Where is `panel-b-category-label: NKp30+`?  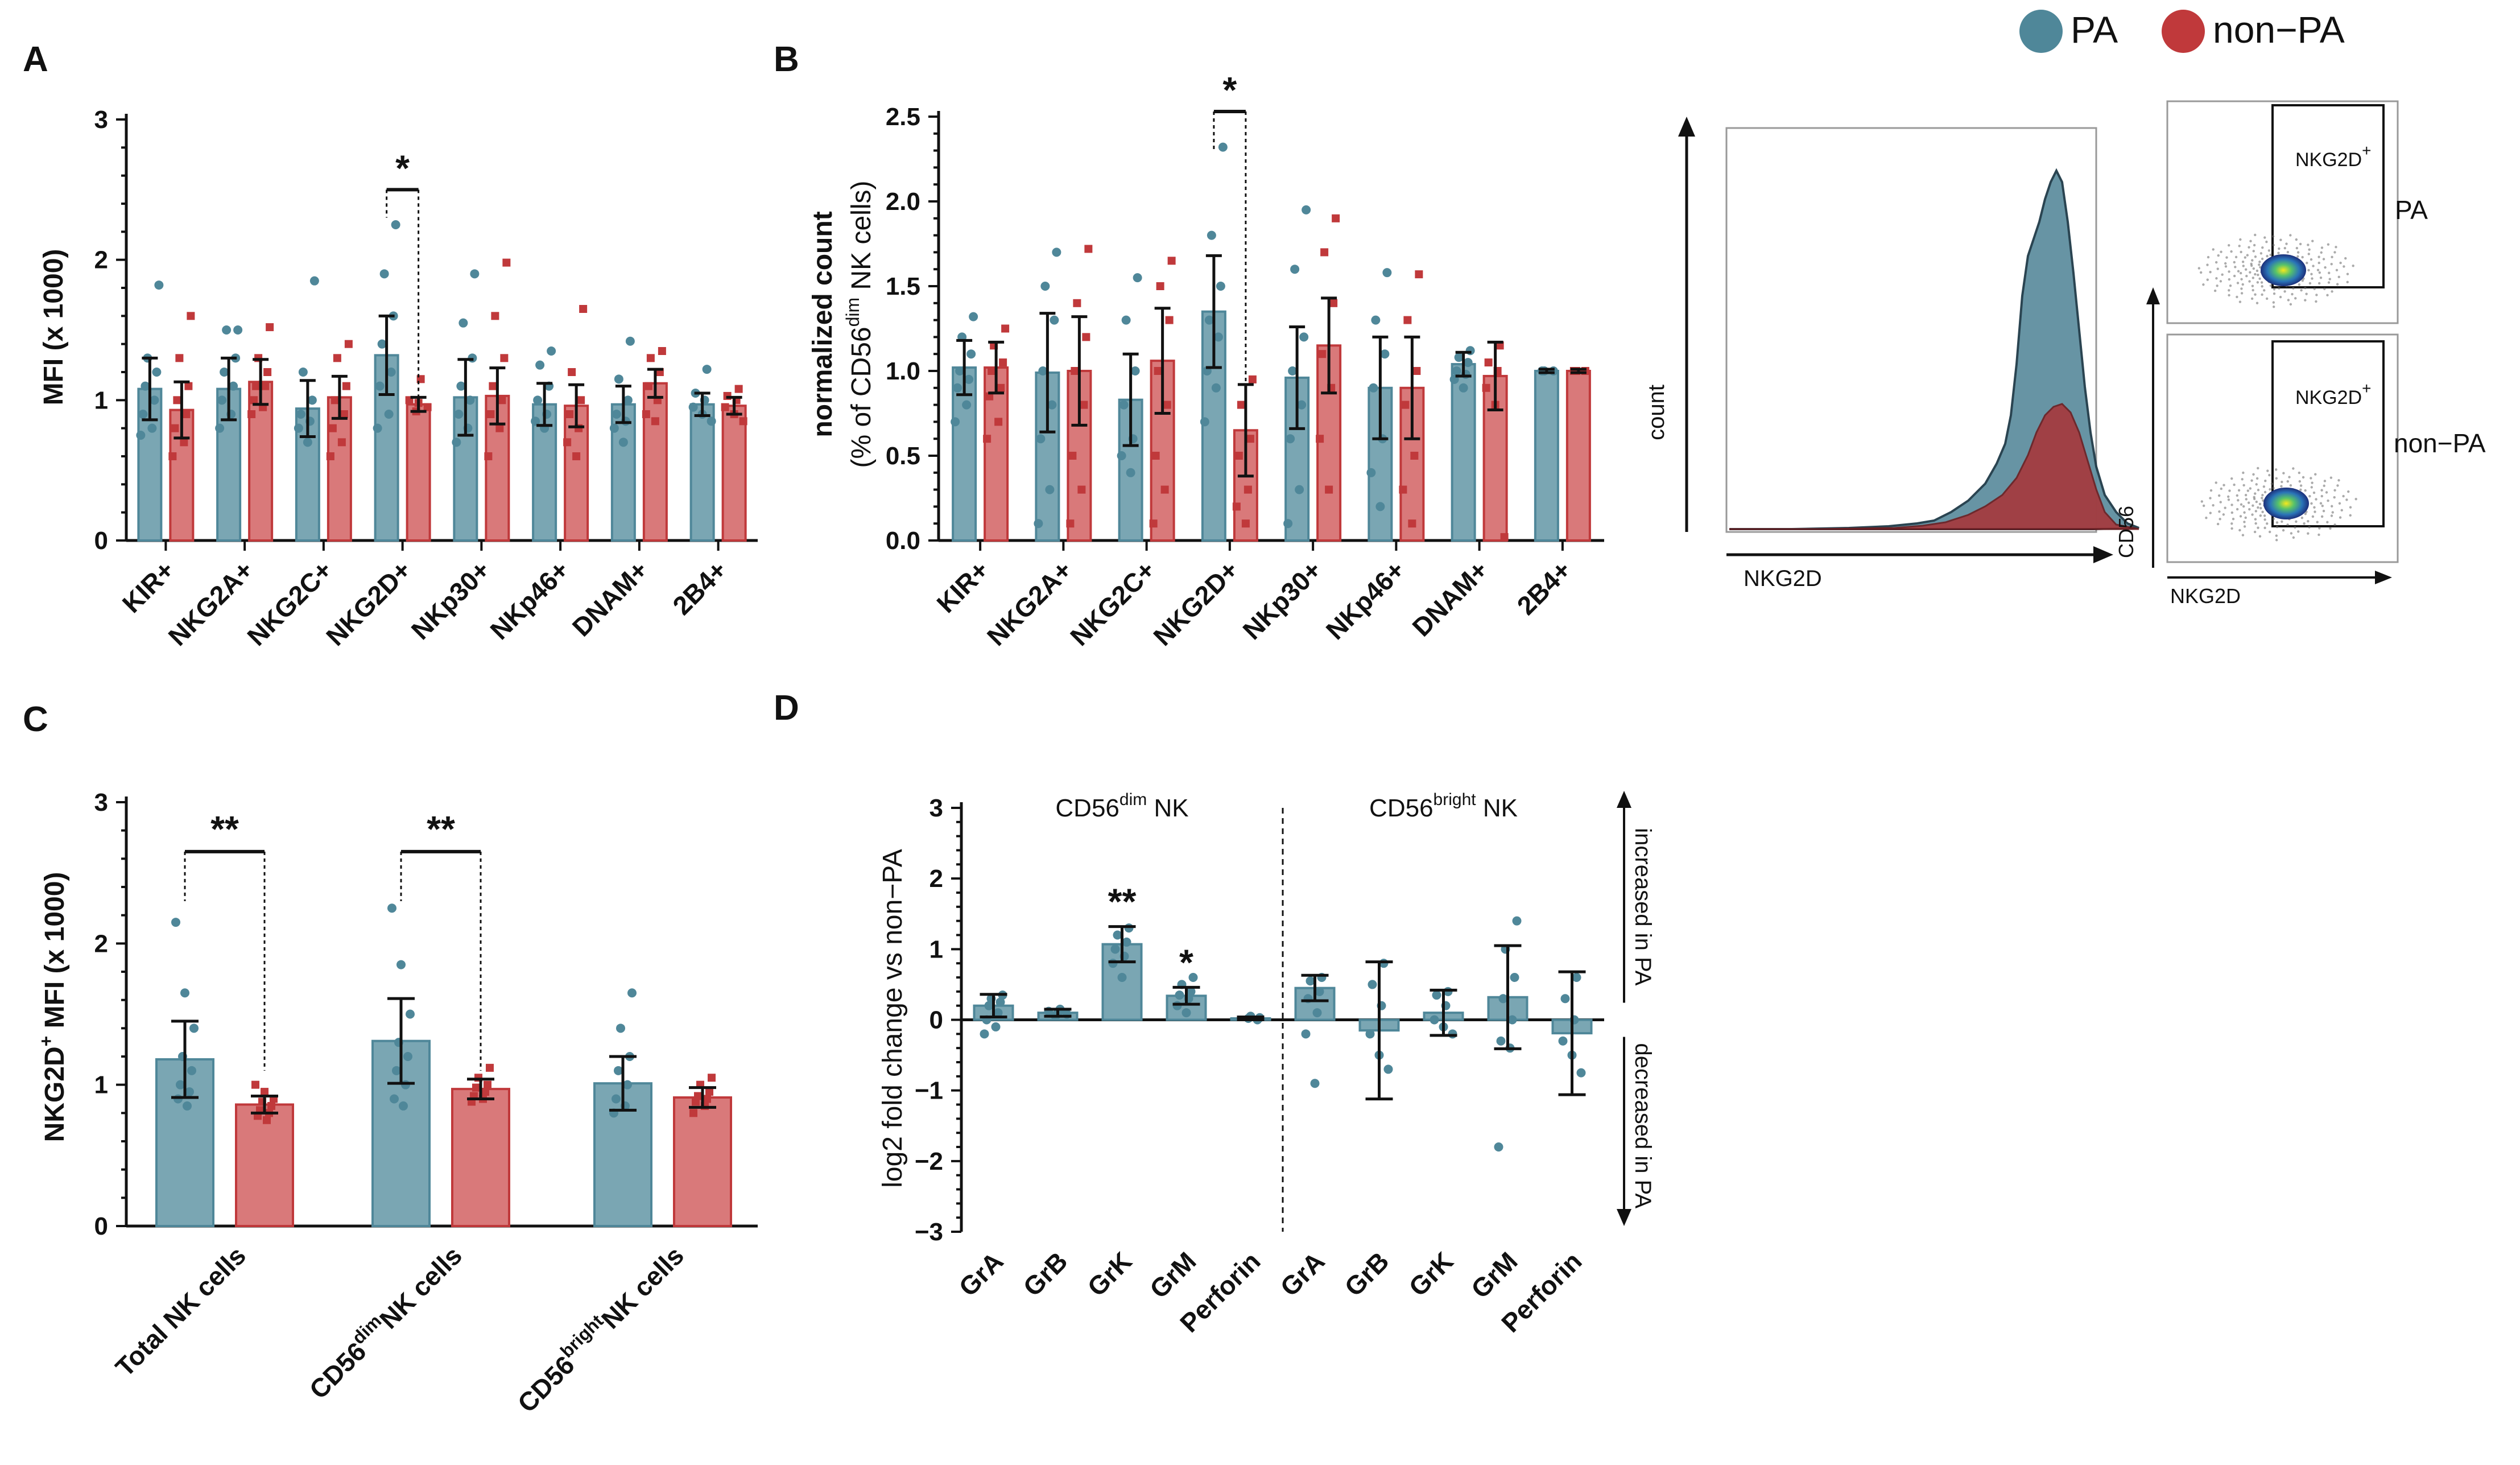
panel-b-category-label: NKp30+ is located at coordinates (1282, 600).